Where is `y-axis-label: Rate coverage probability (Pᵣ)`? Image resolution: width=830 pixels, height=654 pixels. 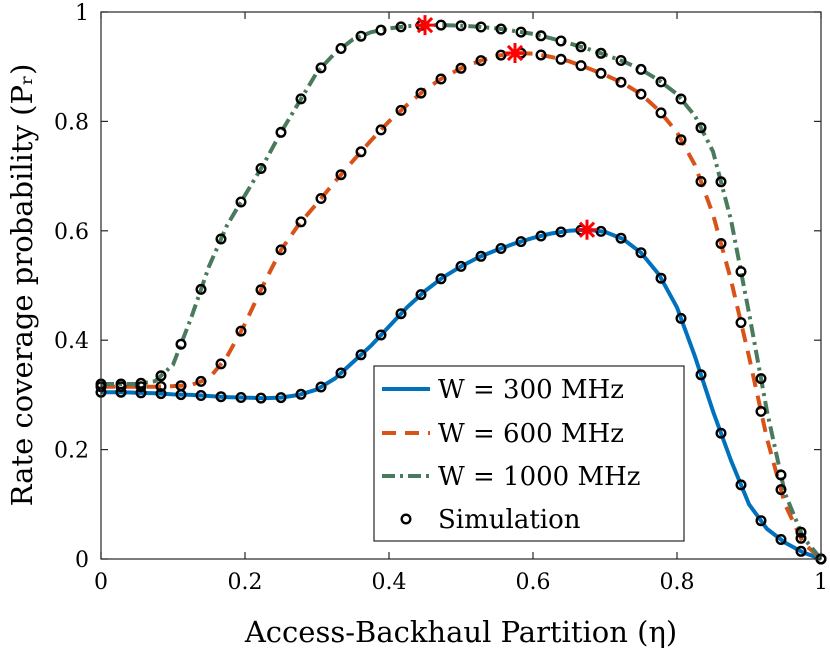
y-axis-label: Rate coverage probability (Pᵣ) is located at coordinates (22, 285).